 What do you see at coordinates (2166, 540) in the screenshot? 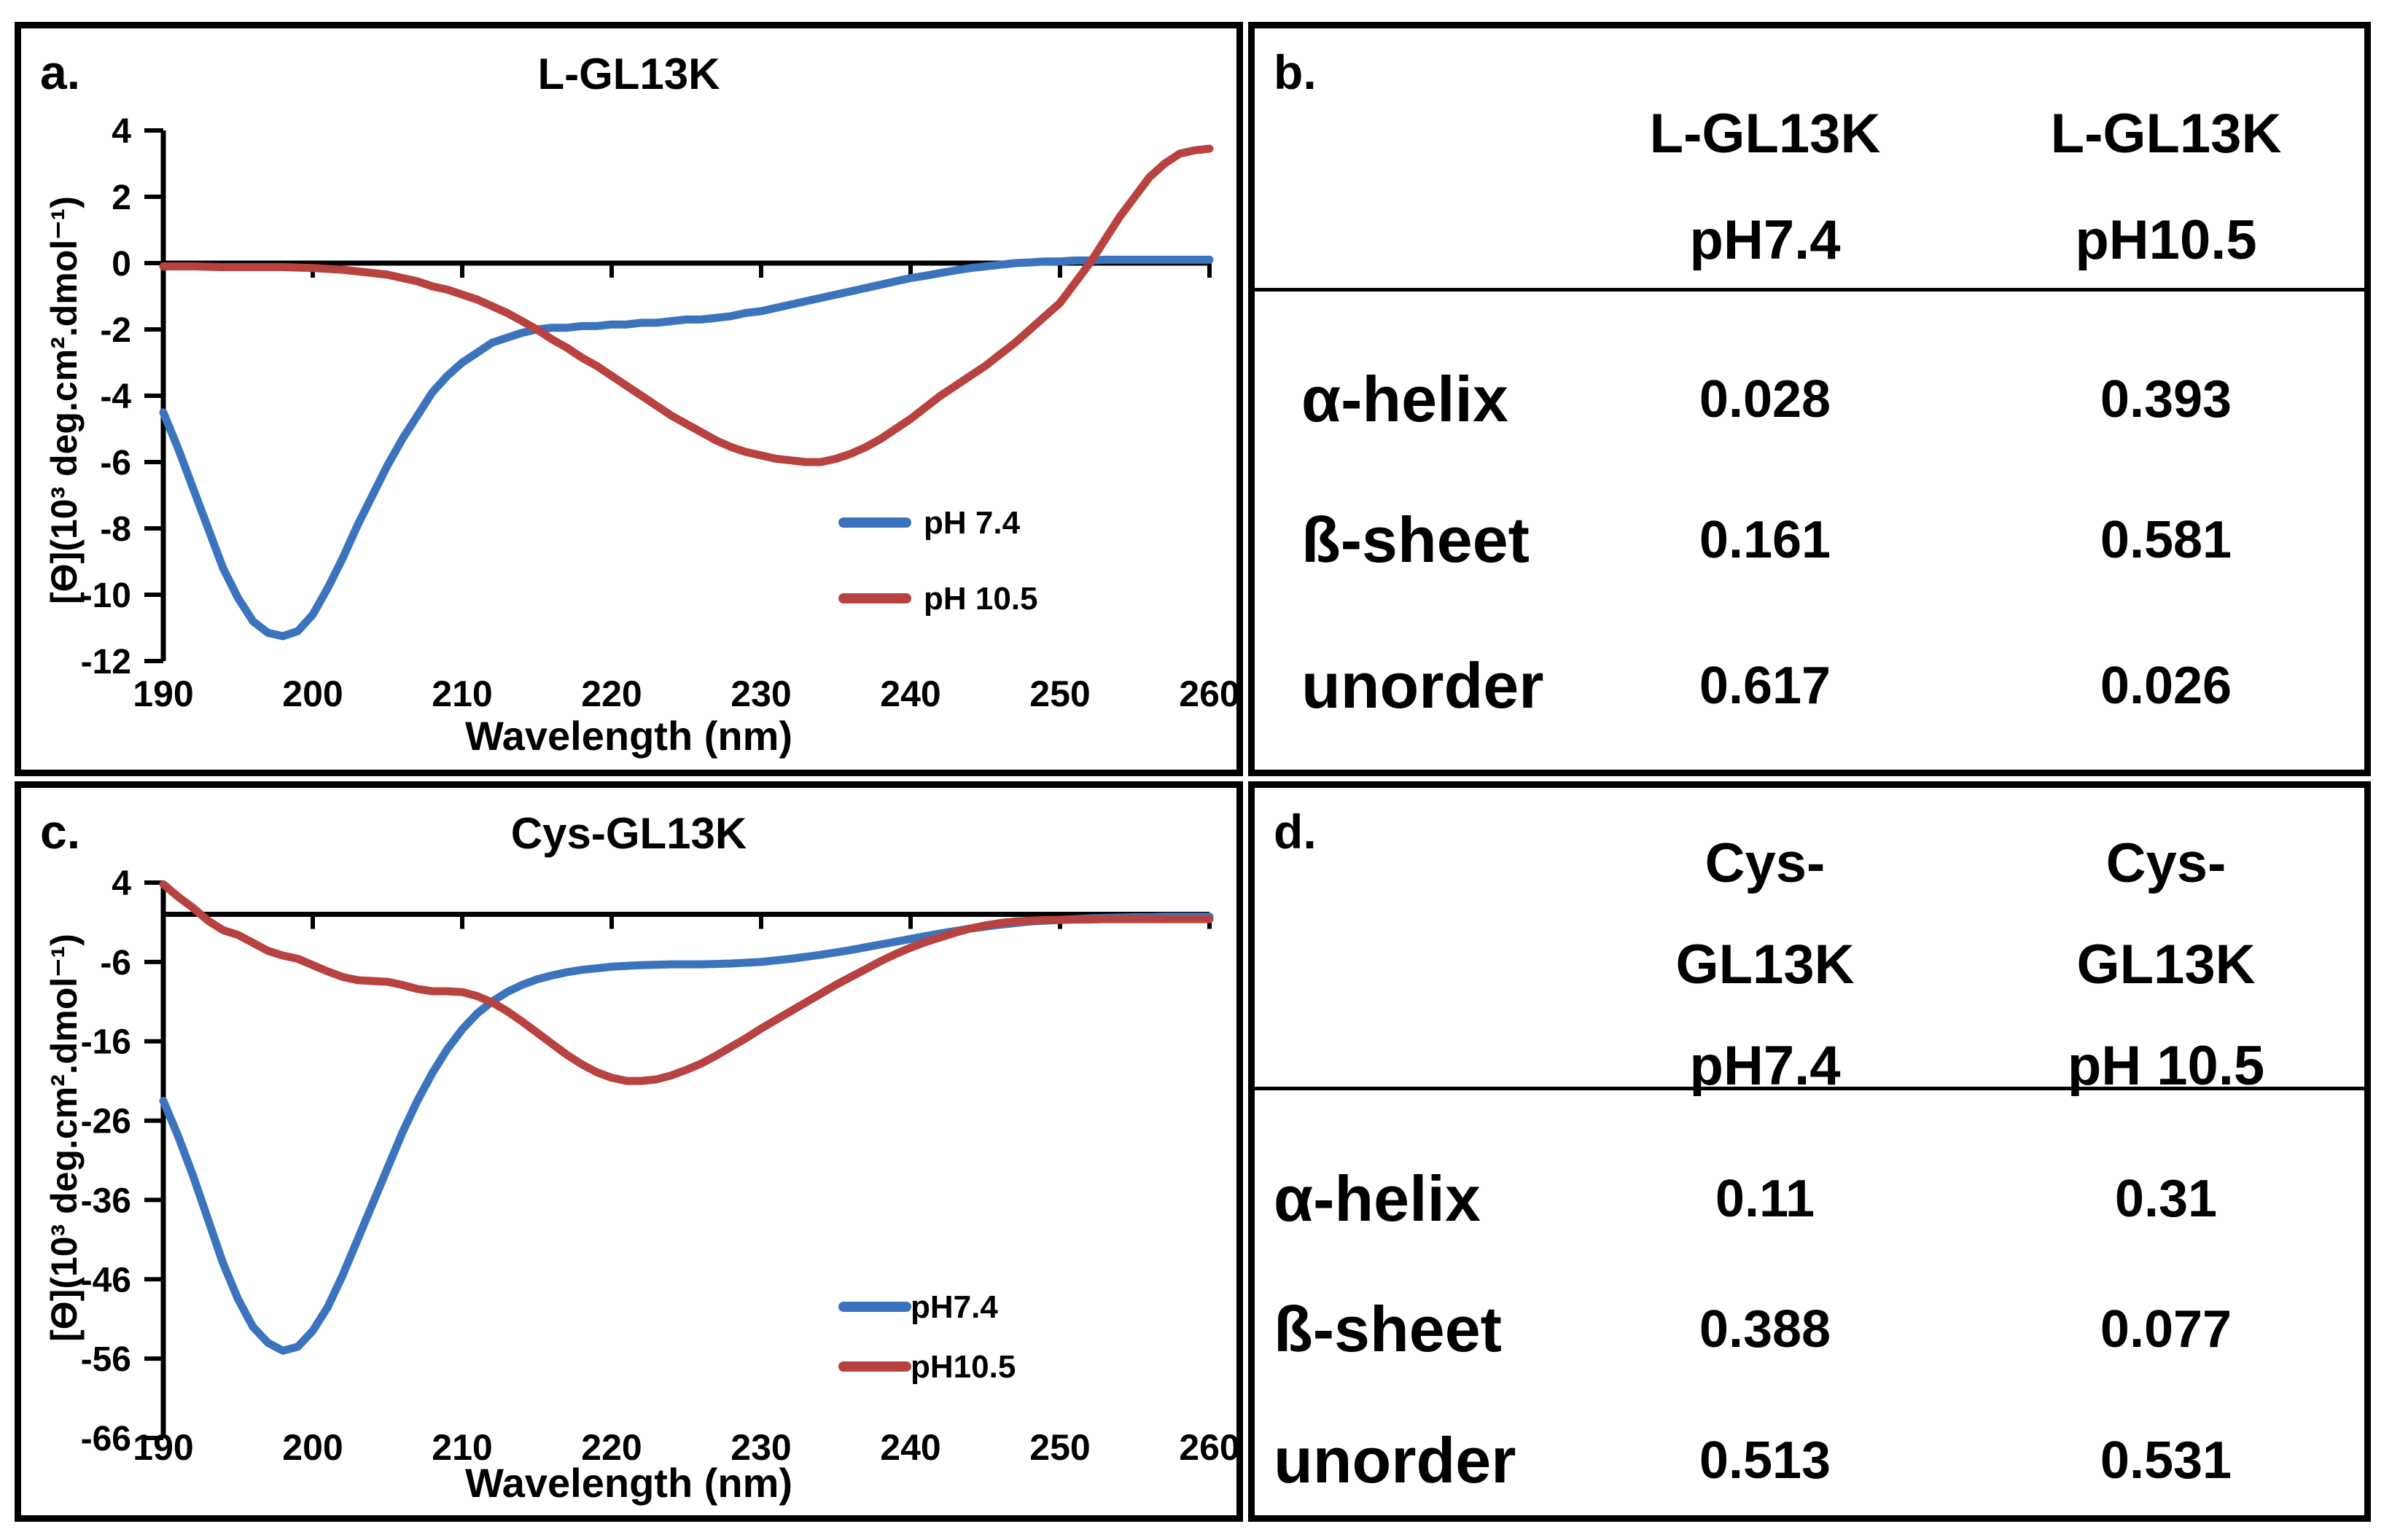
I see `cell-value: 0.581` at bounding box center [2166, 540].